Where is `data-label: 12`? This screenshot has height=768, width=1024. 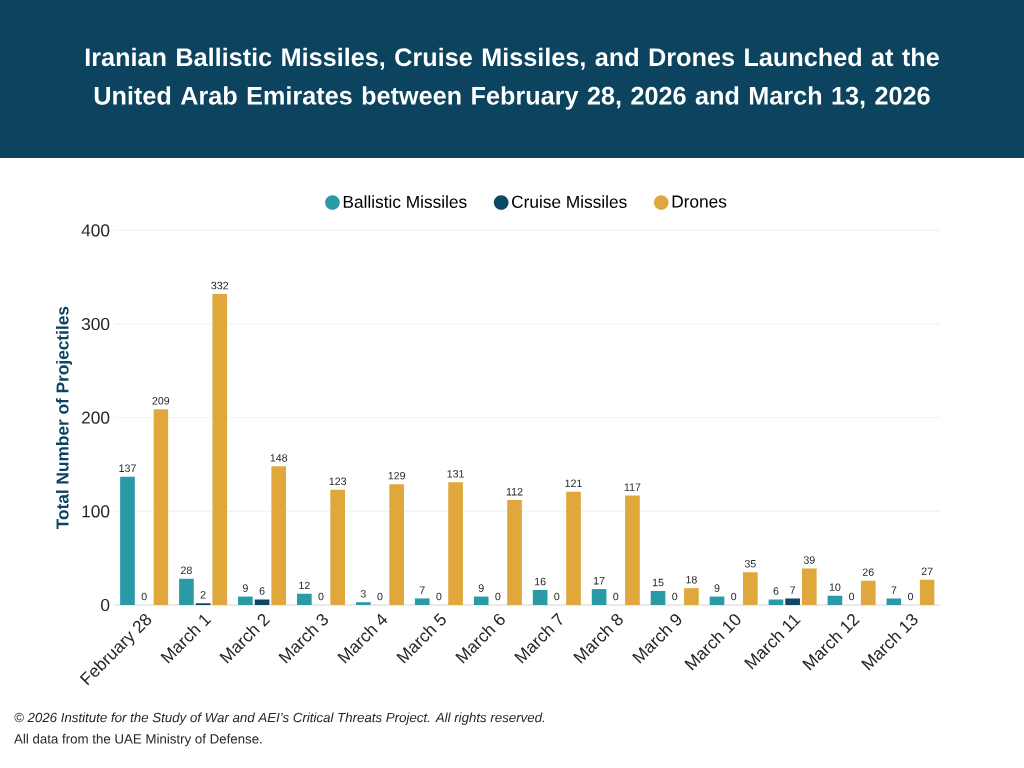
data-label: 12 is located at coordinates (304, 585).